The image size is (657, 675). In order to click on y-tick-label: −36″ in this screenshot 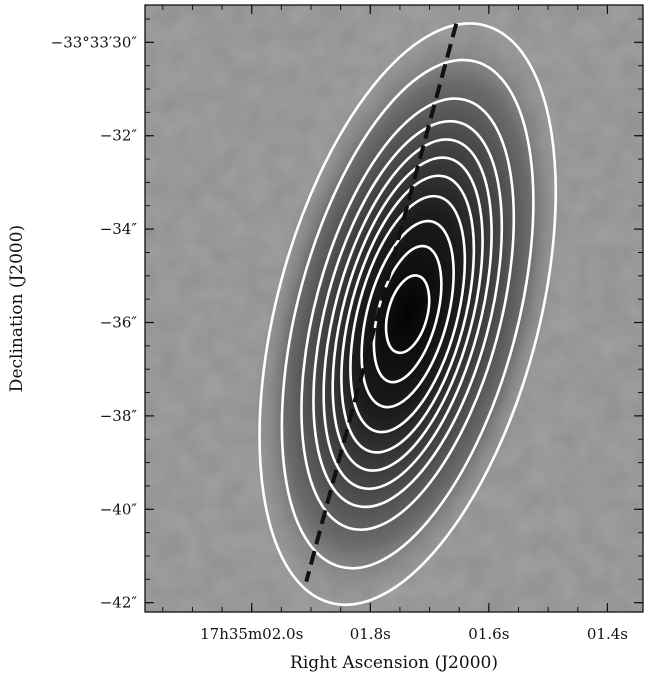, I will do `click(119, 323)`.